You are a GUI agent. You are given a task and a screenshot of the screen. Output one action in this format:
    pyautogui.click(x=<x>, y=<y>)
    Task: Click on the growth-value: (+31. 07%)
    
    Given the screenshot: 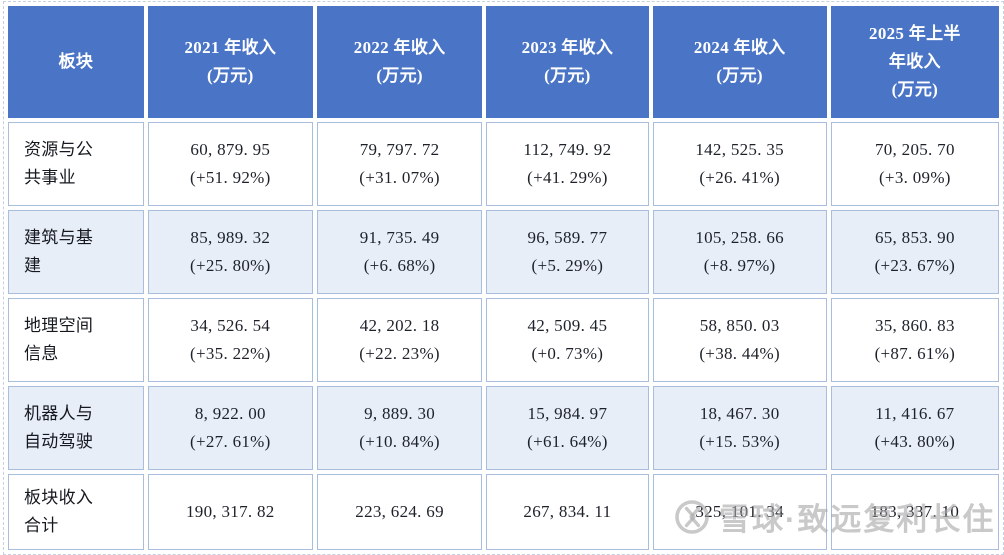 What is the action you would take?
    pyautogui.click(x=399, y=177)
    